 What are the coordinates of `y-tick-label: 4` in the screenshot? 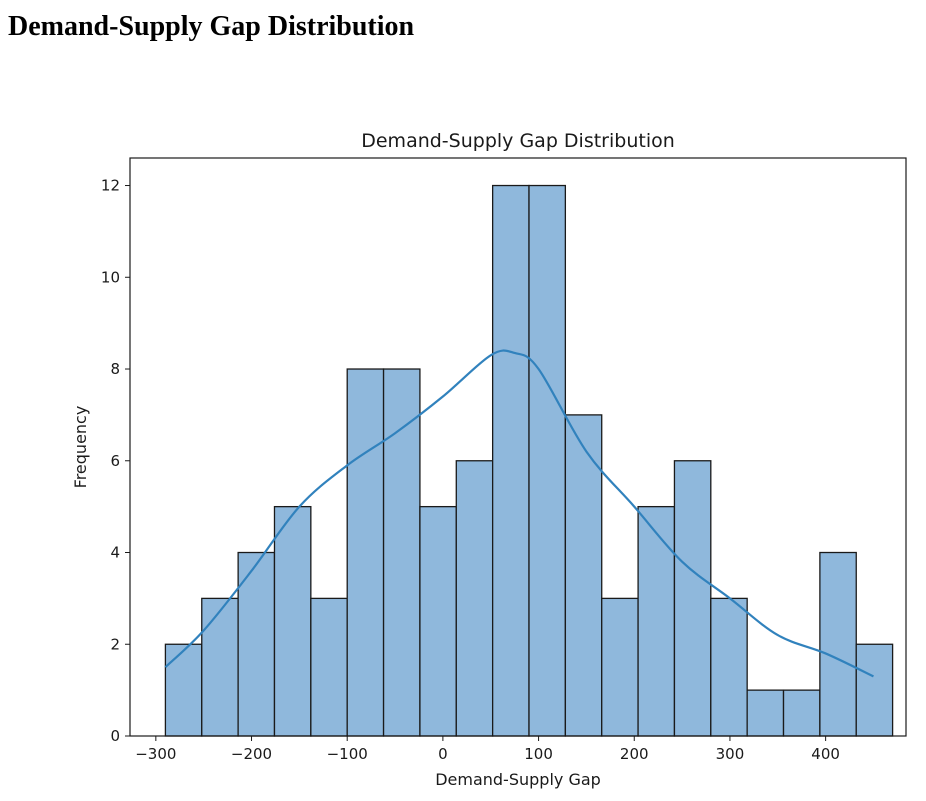 It's located at (115, 553).